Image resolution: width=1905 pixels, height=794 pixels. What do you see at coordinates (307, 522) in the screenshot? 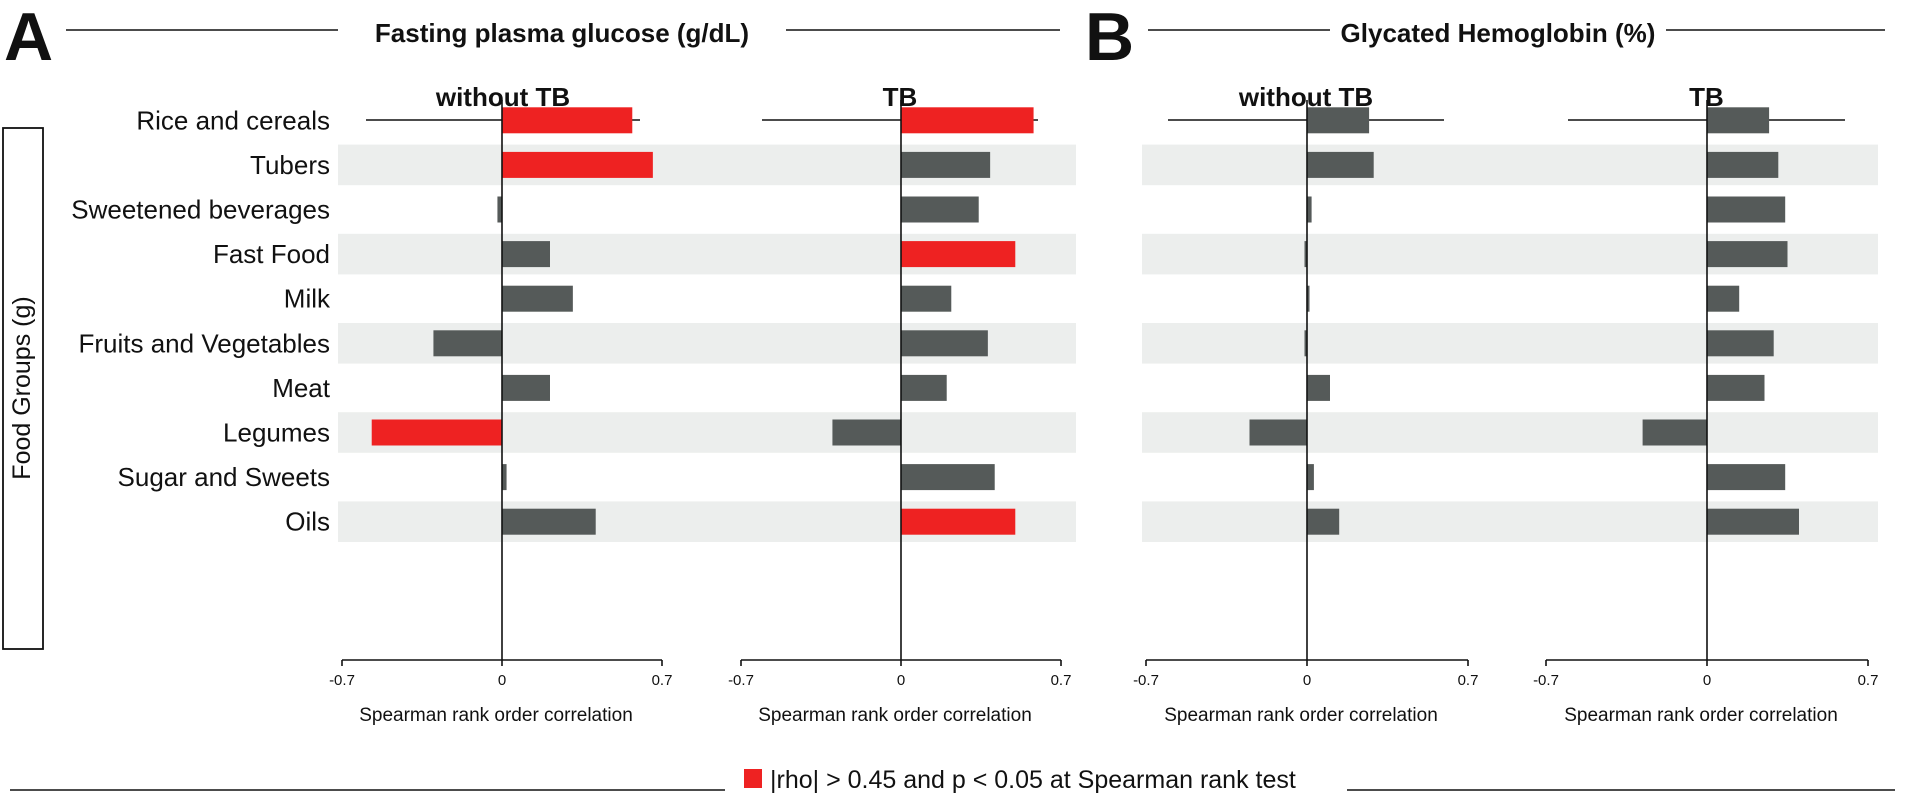
I see `category-label: Oils` at bounding box center [307, 522].